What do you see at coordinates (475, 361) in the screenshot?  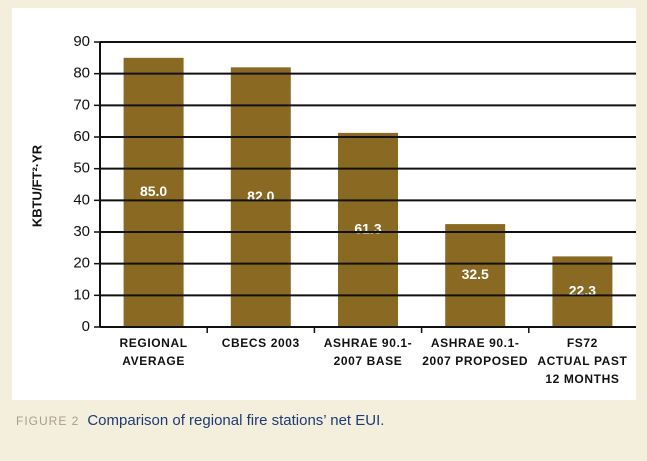 I see `x-tick-line: 2007 PROPOSED` at bounding box center [475, 361].